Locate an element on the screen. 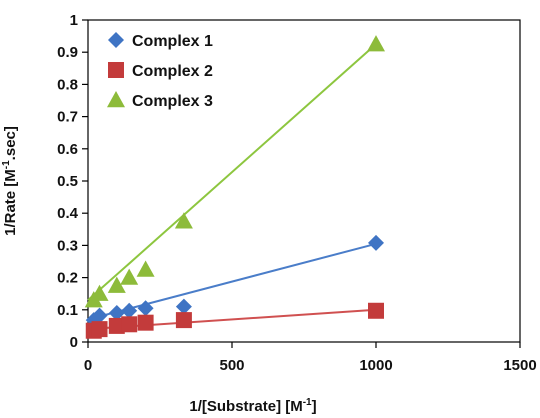  y-tick-label: 1 is located at coordinates (74, 20).